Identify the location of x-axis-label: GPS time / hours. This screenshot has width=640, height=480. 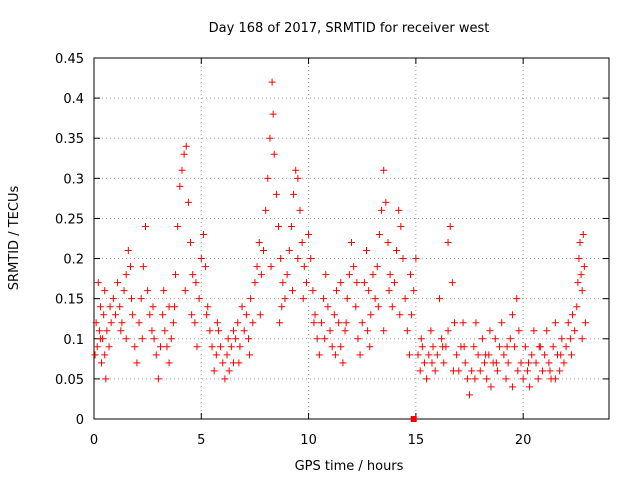
(349, 466).